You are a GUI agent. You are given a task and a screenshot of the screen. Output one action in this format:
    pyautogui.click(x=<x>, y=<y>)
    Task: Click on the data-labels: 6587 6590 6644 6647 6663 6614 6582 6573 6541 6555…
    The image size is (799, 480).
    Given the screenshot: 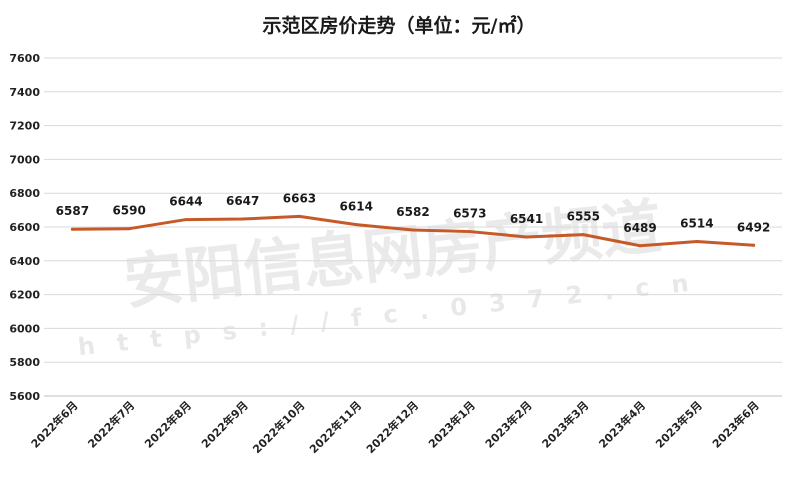 What is the action you would take?
    pyautogui.click(x=413, y=212)
    